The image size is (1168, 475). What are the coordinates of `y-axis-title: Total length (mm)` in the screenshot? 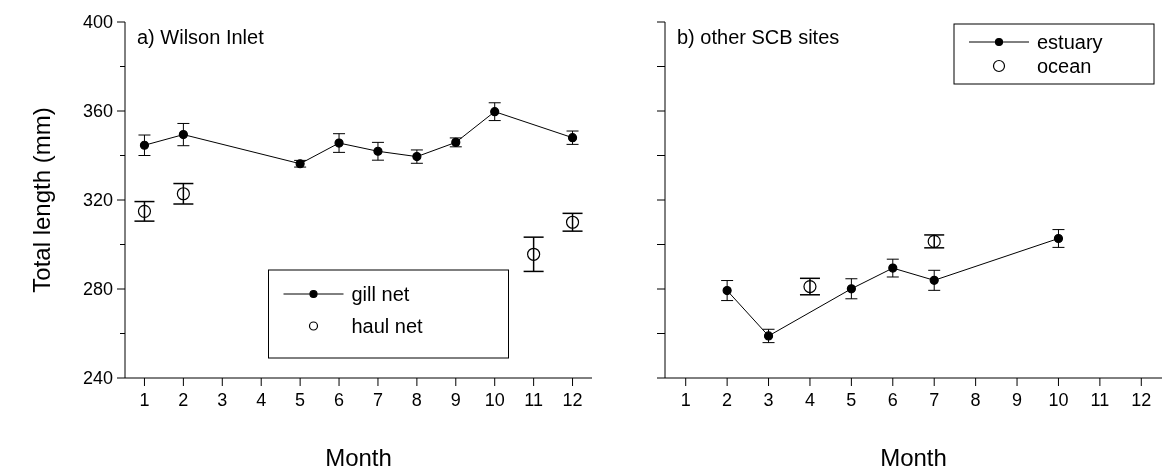 It's located at (41, 200).